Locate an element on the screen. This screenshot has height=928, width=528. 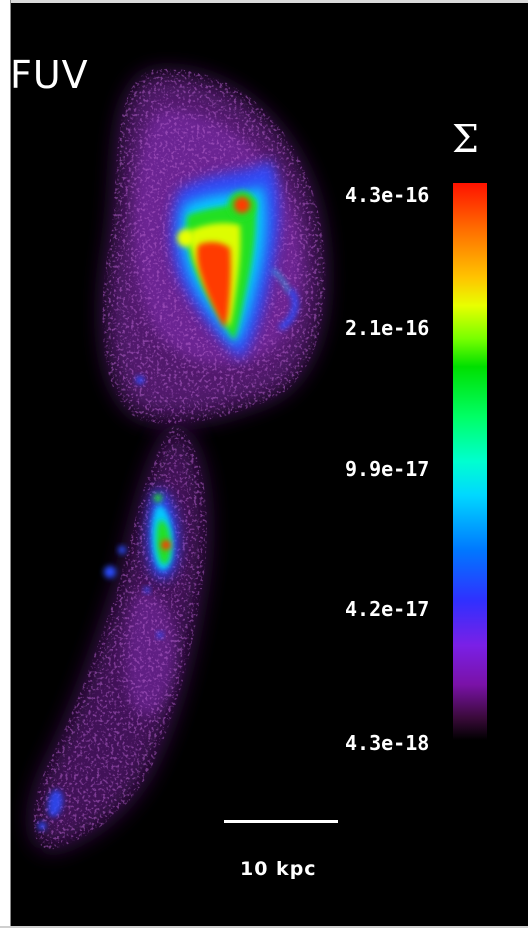
colorbar-tick-label: 9.9e-17 is located at coordinates (387, 469).